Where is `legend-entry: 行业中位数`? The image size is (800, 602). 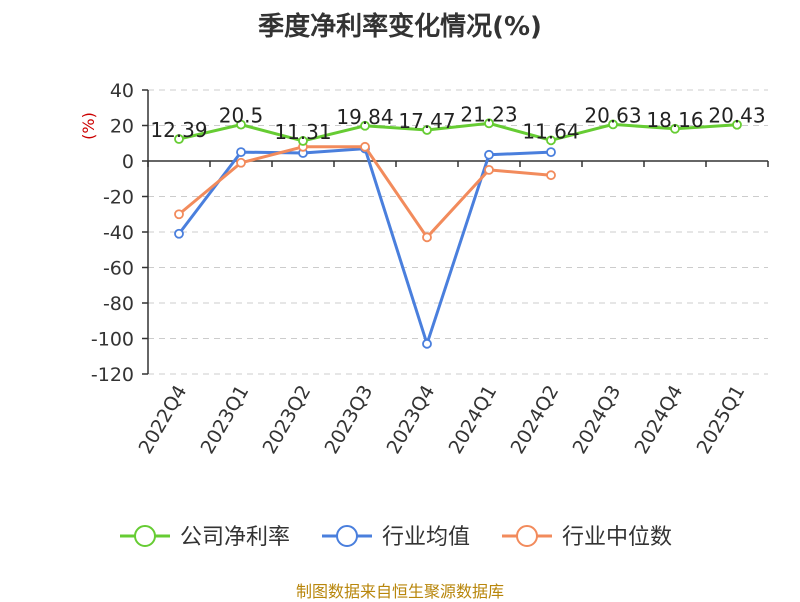 legend-entry: 行业中位数 is located at coordinates (617, 537).